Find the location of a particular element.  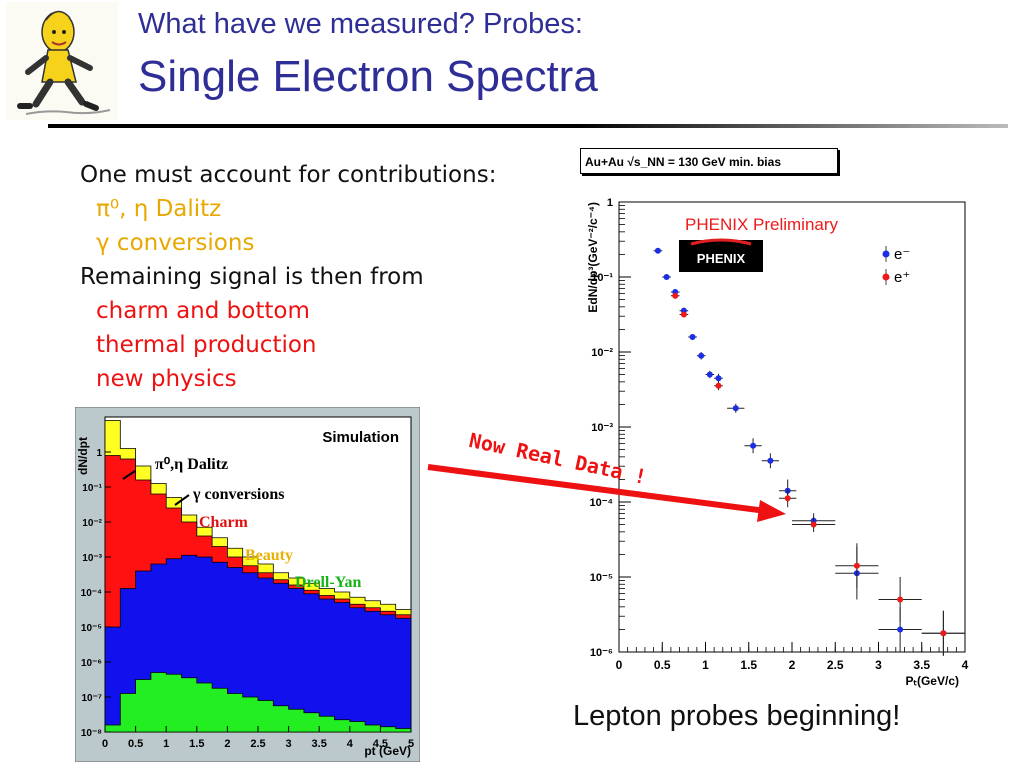

sim-x-tick-label: 2.5 is located at coordinates (257, 744).